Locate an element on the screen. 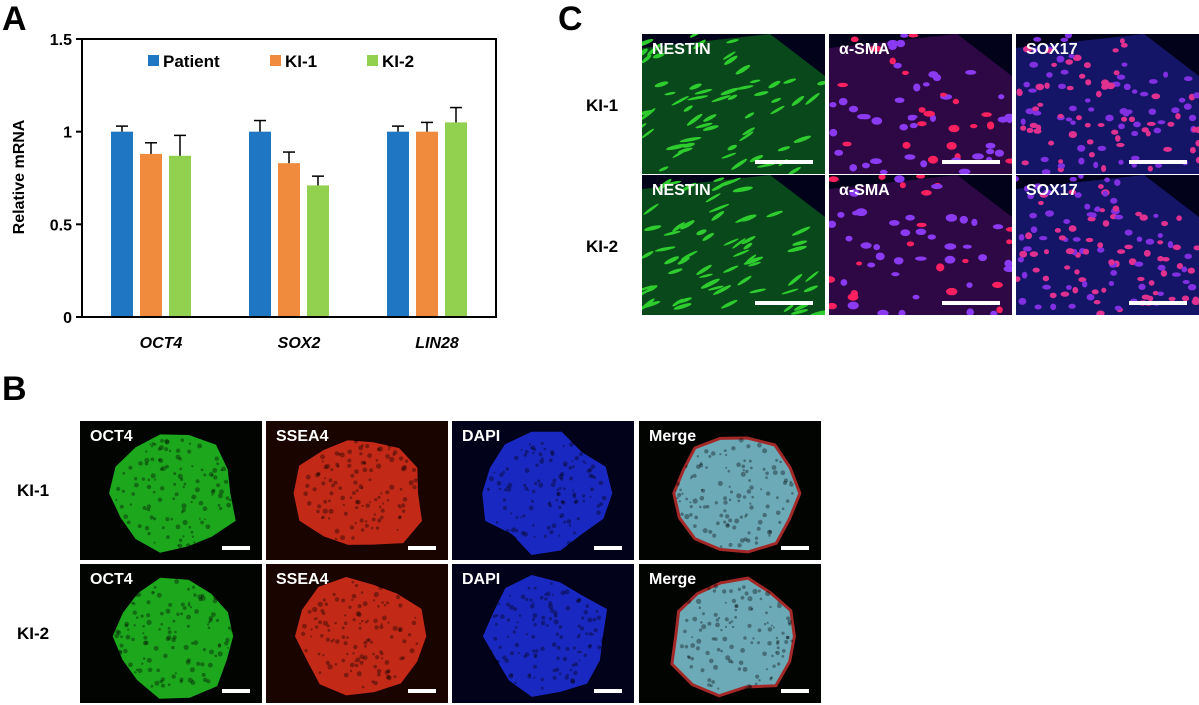 This screenshot has width=1199, height=705. y-tick-label: 1.5 is located at coordinates (61, 40).